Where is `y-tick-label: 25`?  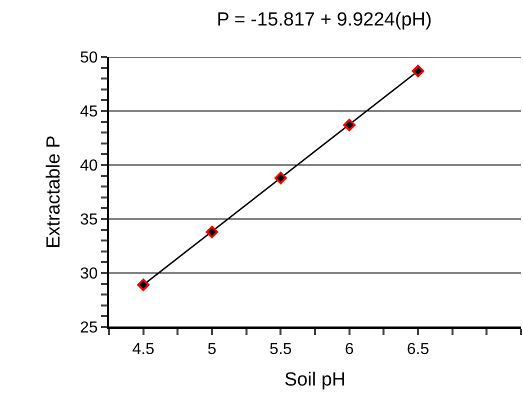 y-tick-label: 25 is located at coordinates (89, 328).